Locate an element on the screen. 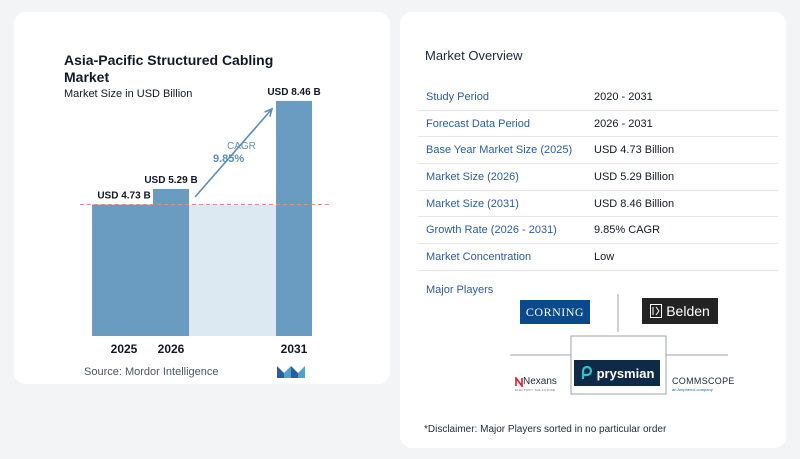 This screenshot has height=459, width=800. row-label: Market Size (2026) is located at coordinates (472, 176).